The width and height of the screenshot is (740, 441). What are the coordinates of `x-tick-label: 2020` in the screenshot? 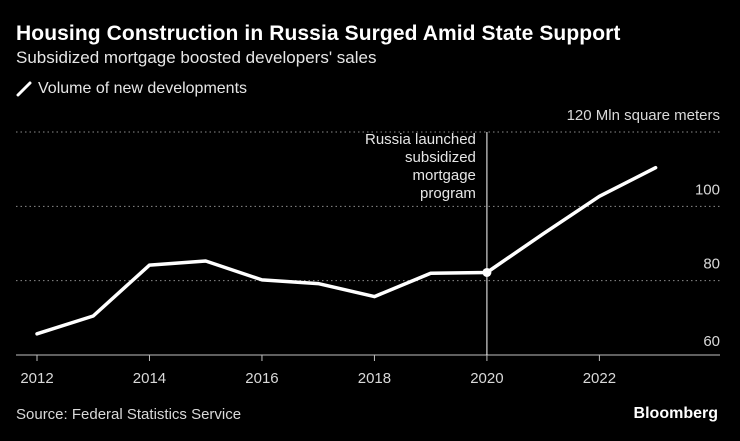 It's located at (486, 378).